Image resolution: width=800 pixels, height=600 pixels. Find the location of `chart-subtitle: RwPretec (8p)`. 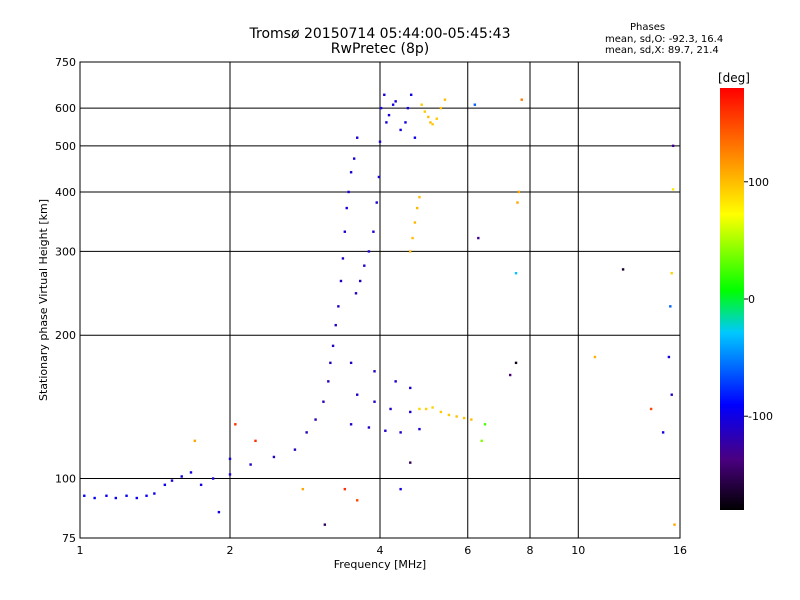

chart-subtitle: RwPretec (8p) is located at coordinates (380, 49).